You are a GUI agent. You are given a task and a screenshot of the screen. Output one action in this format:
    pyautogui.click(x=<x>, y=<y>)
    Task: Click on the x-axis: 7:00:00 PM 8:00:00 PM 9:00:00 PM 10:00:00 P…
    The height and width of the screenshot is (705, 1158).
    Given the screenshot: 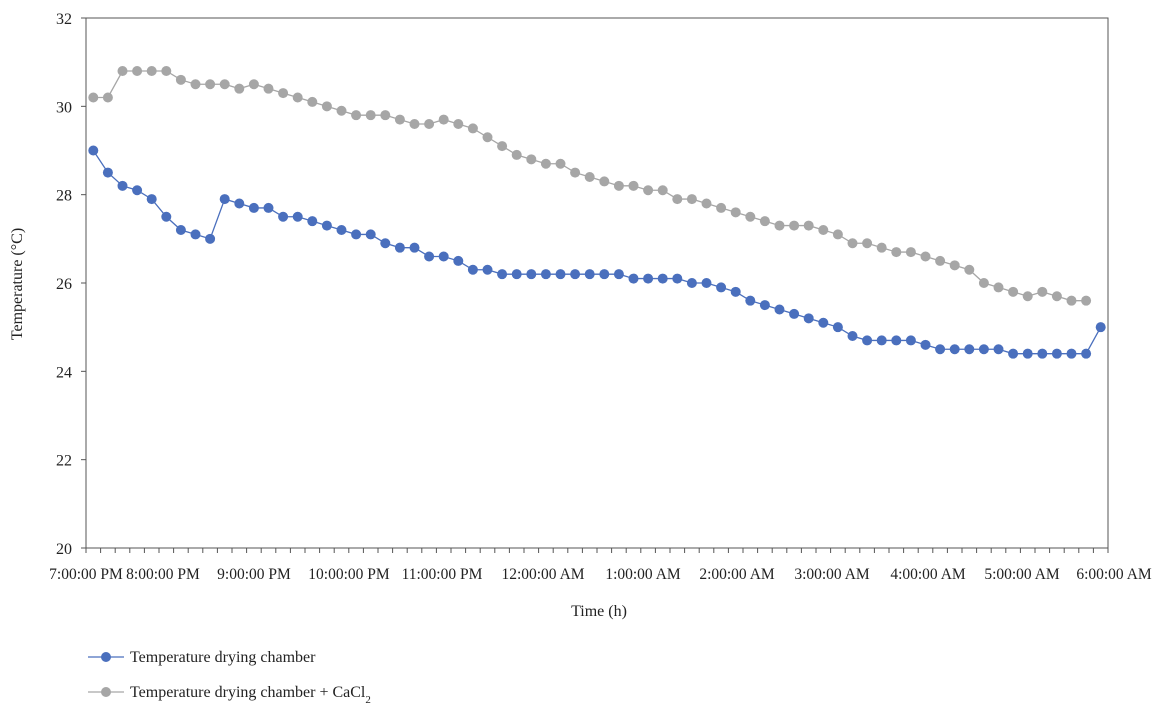 What is the action you would take?
    pyautogui.click(x=600, y=565)
    